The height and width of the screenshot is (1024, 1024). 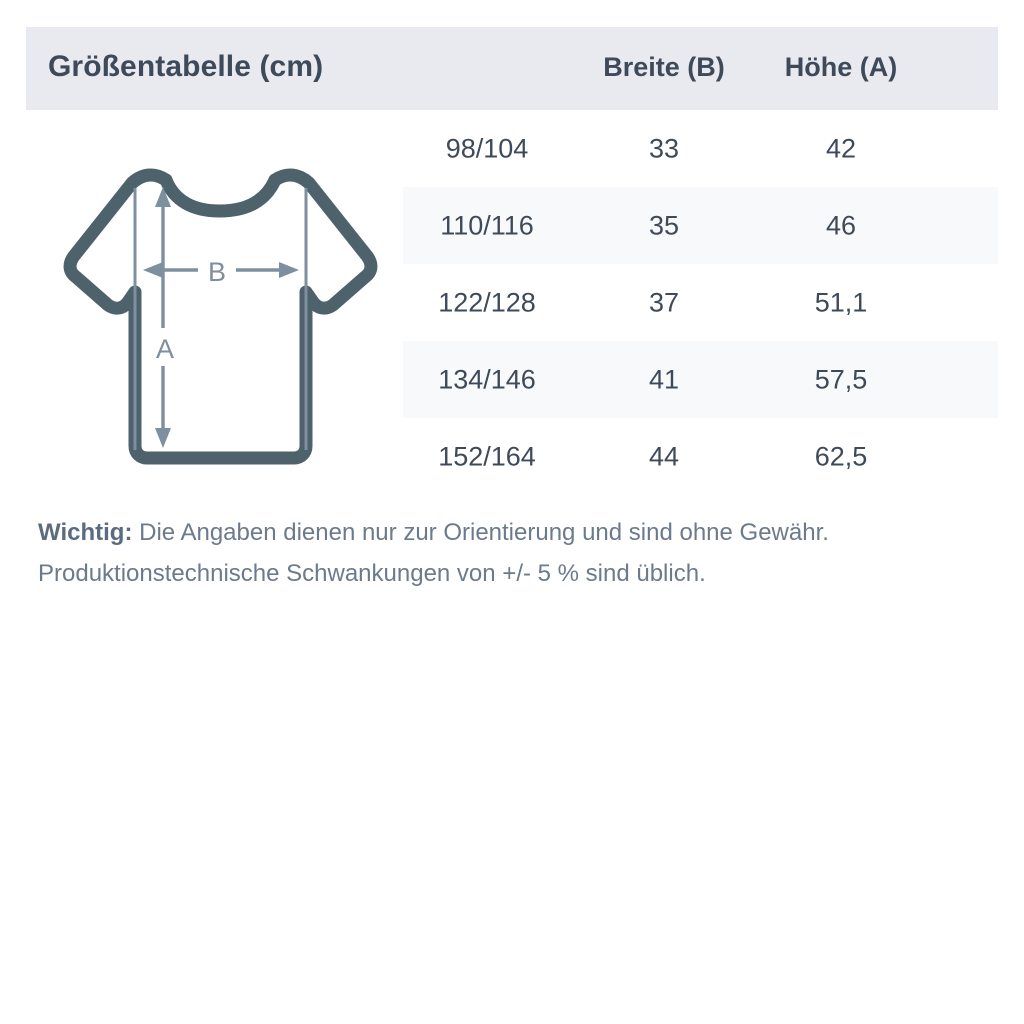 I want to click on cell-height: 51,1, so click(x=841, y=302).